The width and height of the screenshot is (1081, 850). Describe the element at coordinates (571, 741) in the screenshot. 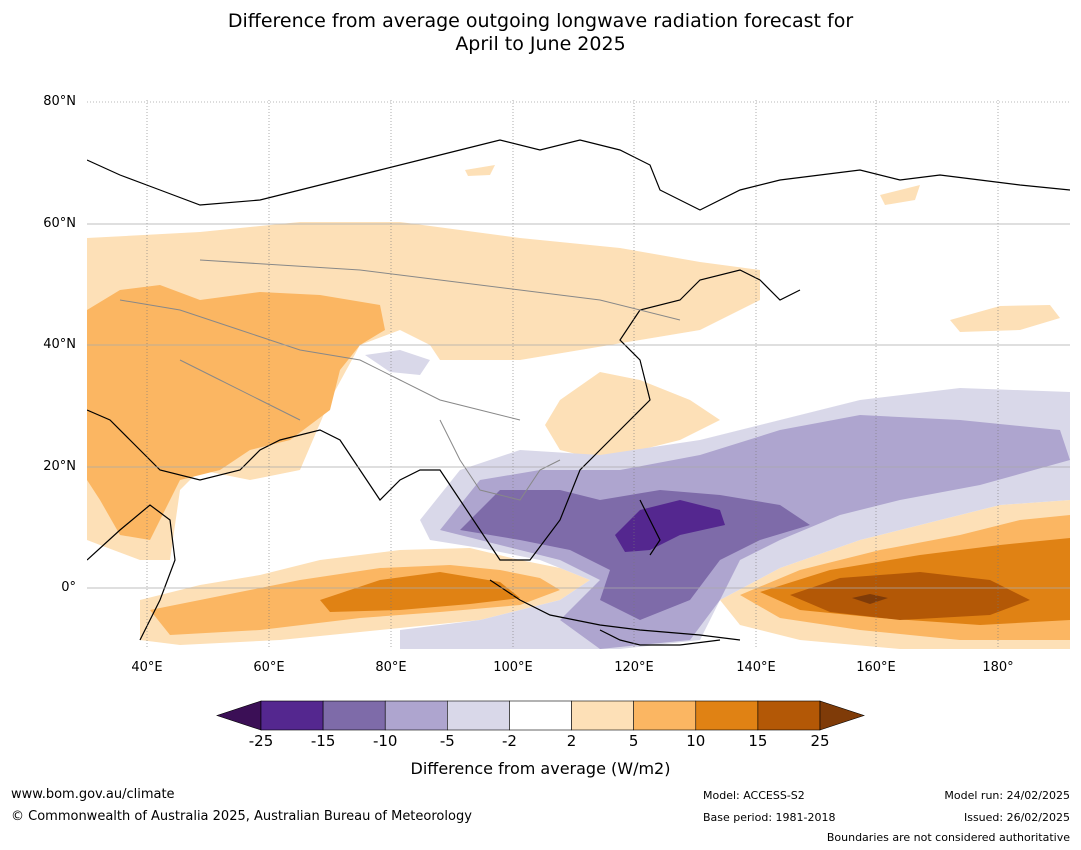

I see `colorbar-tick-label: 2` at that location.